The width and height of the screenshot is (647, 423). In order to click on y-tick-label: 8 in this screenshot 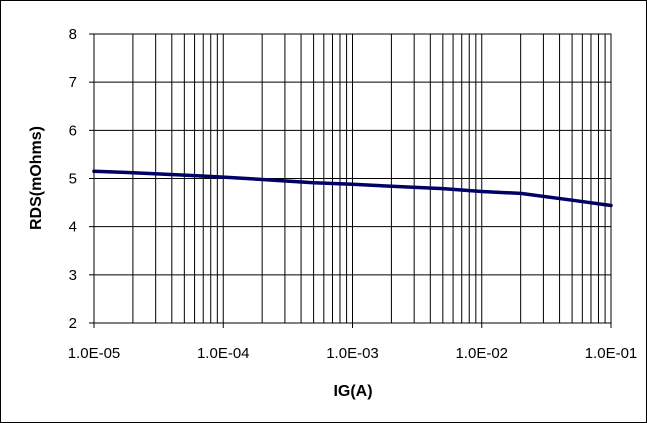, I will do `click(73, 34)`.